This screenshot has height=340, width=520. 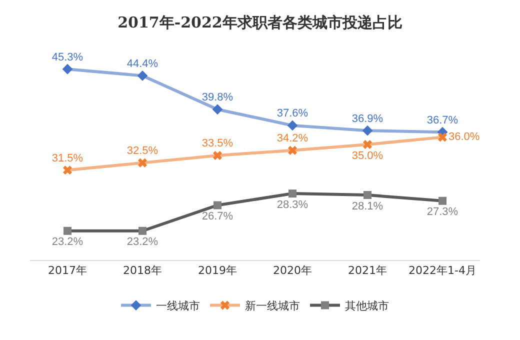 What do you see at coordinates (218, 98) in the screenshot?
I see `data-label: 39.8%` at bounding box center [218, 98].